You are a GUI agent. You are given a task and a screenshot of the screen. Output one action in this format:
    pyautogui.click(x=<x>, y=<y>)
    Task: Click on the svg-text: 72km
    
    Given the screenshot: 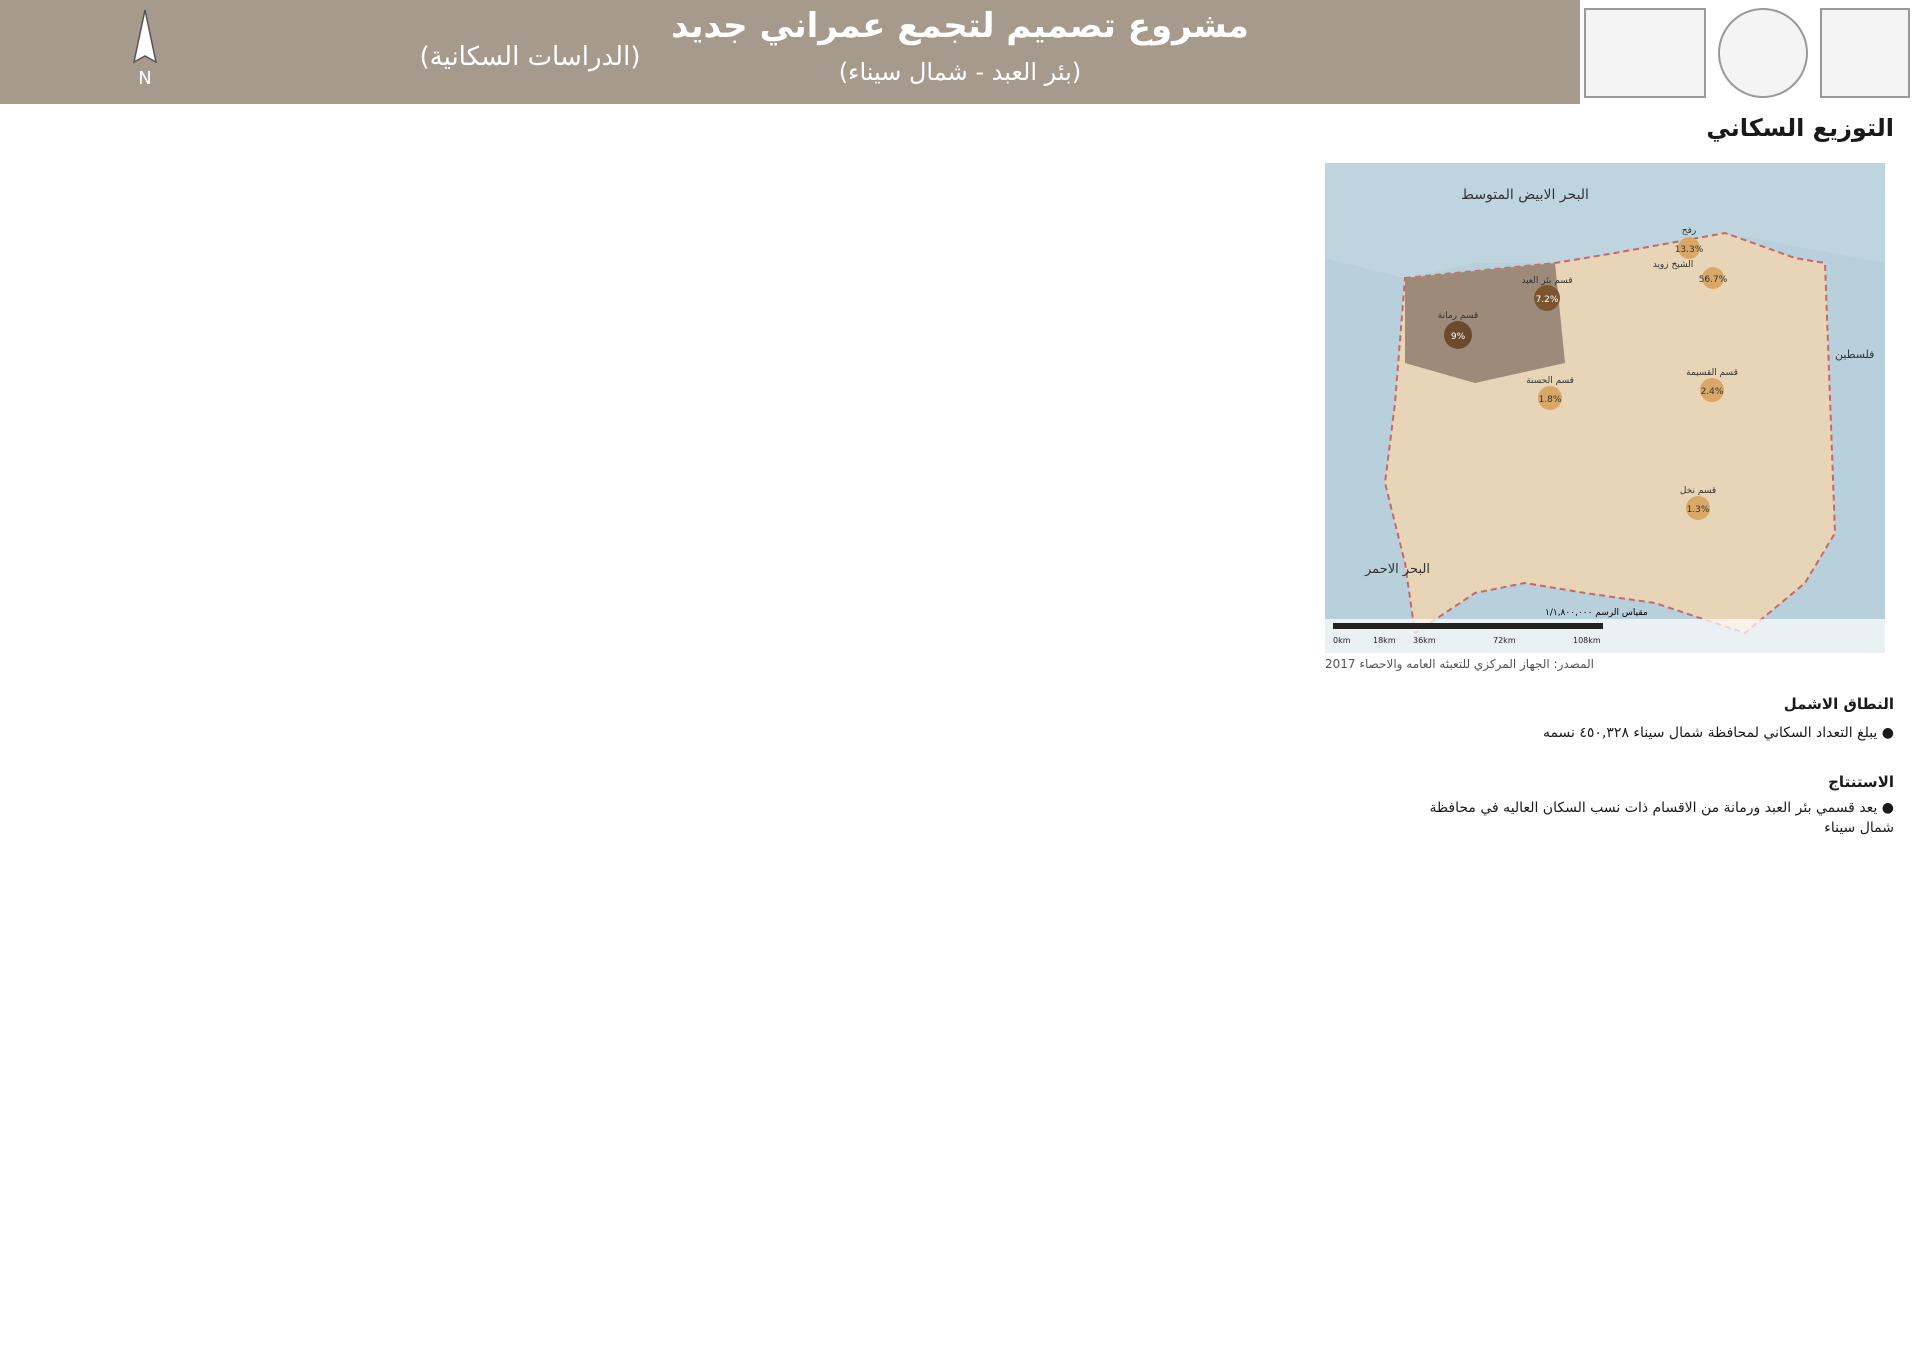 What is the action you would take?
    pyautogui.click(x=1504, y=640)
    